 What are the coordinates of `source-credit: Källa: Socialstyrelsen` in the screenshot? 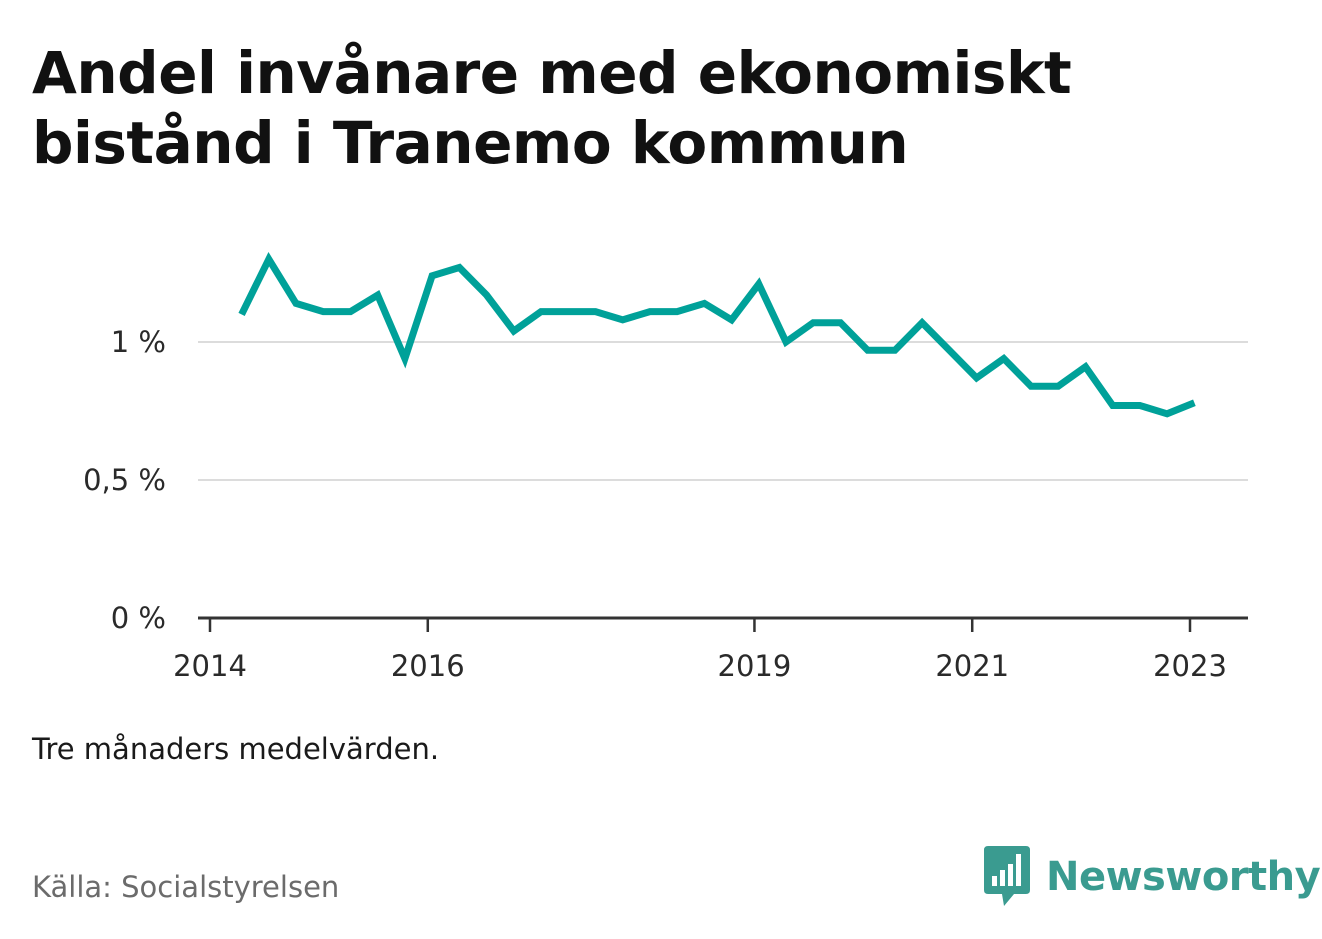 It's located at (186, 887).